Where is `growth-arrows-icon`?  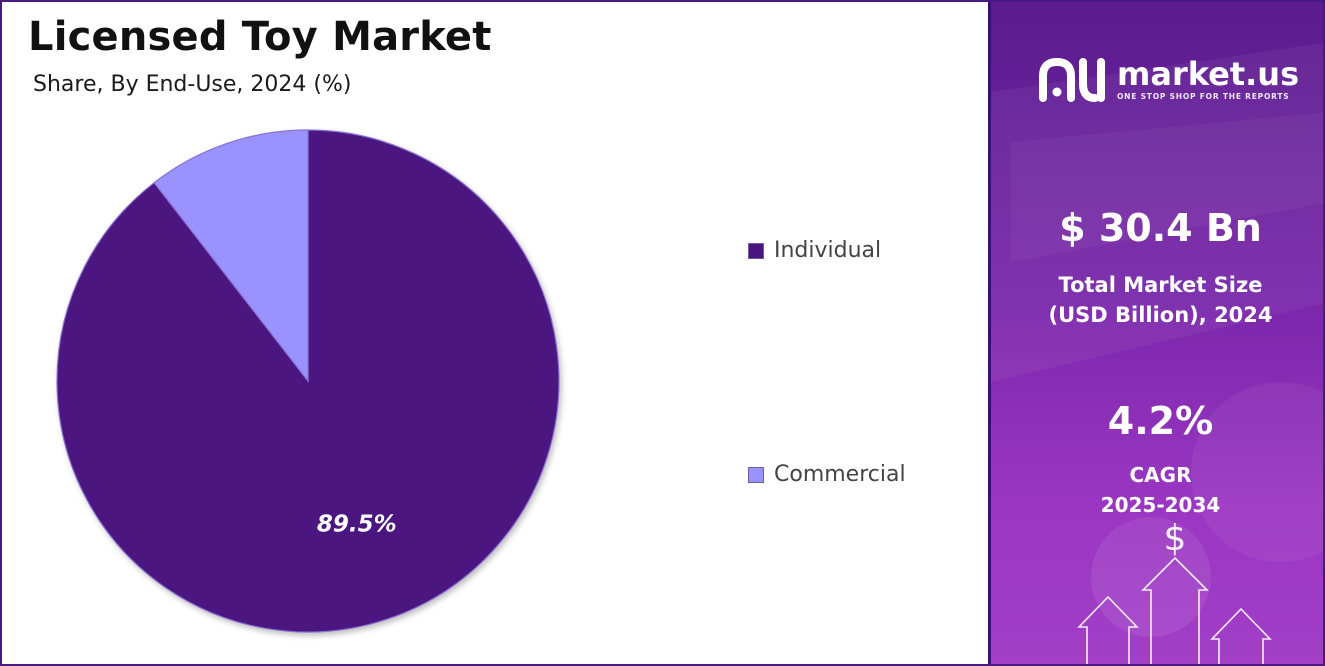 growth-arrows-icon is located at coordinates (1174, 610).